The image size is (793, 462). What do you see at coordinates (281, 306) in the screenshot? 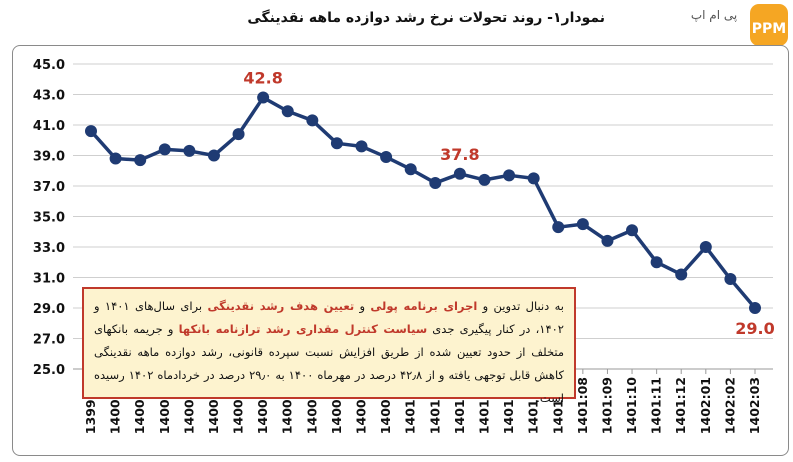
I see `annotation-highlight: تعیین هدف رشد نقدینگی` at bounding box center [281, 306].